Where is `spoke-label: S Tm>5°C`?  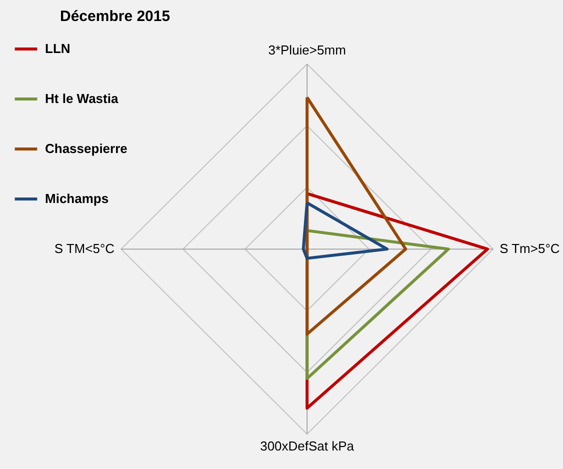 spoke-label: S Tm>5°C is located at coordinates (530, 248).